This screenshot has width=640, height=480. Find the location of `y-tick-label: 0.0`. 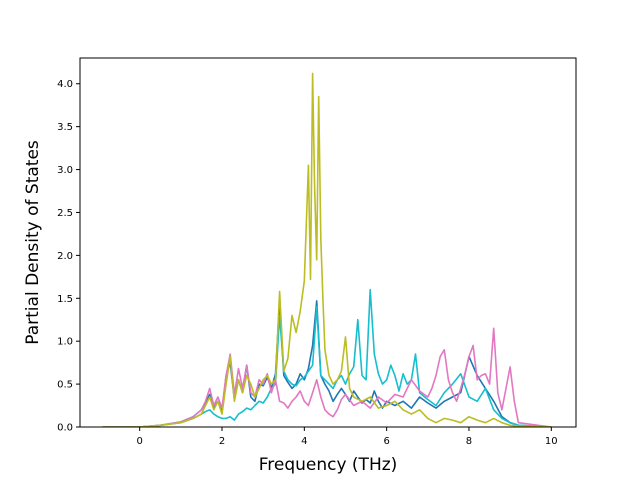

y-tick-label: 0.0 is located at coordinates (65, 428).